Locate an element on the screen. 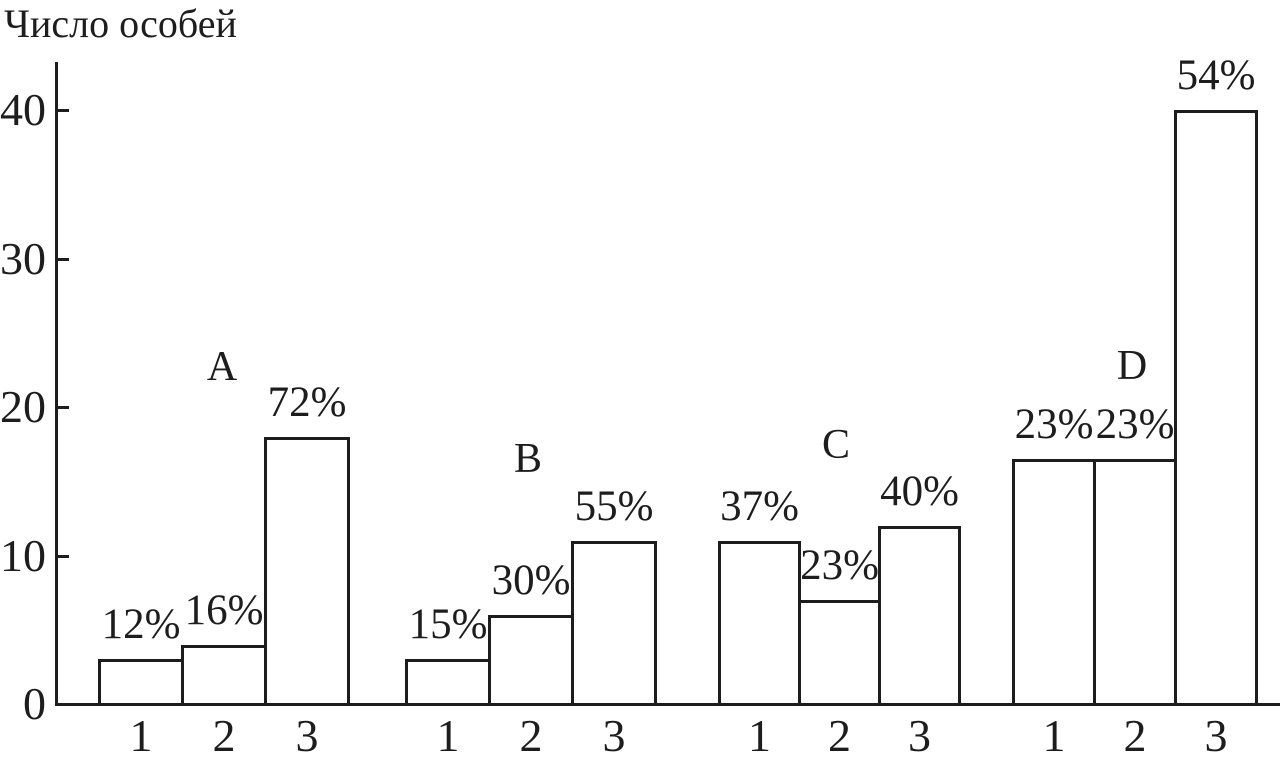 The image size is (1280, 767). bar-value-label: 54% is located at coordinates (1216, 75).